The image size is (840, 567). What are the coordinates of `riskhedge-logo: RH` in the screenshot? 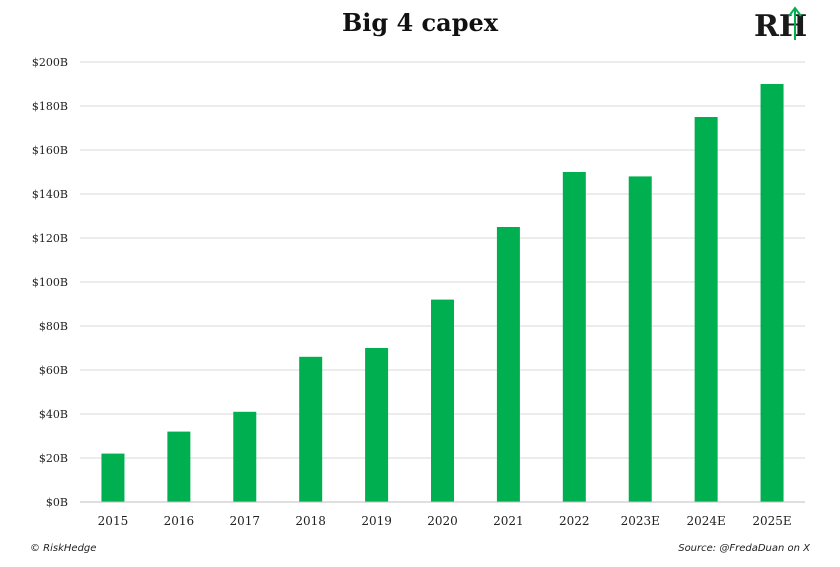 It's located at (782, 24).